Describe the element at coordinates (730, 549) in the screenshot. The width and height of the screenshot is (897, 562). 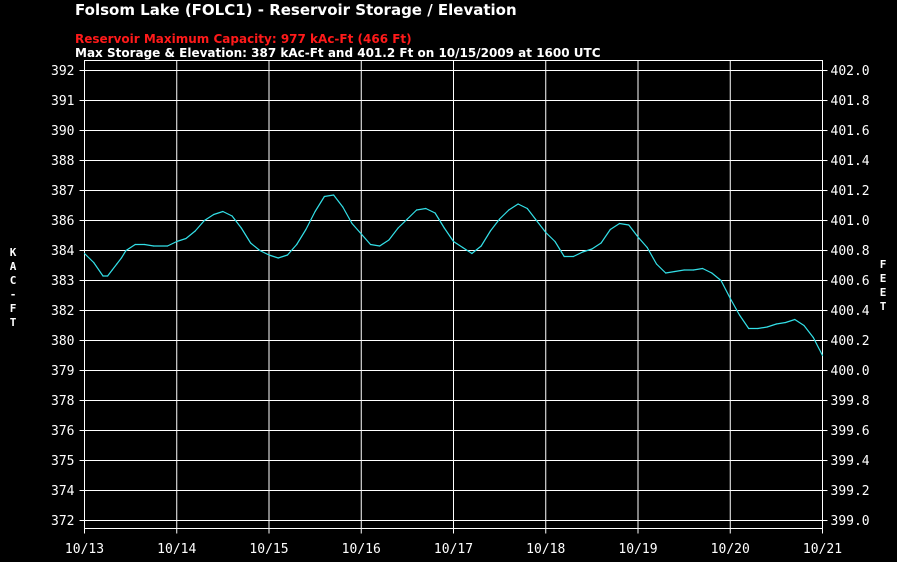
I see `x-tick-label: 10/20` at that location.